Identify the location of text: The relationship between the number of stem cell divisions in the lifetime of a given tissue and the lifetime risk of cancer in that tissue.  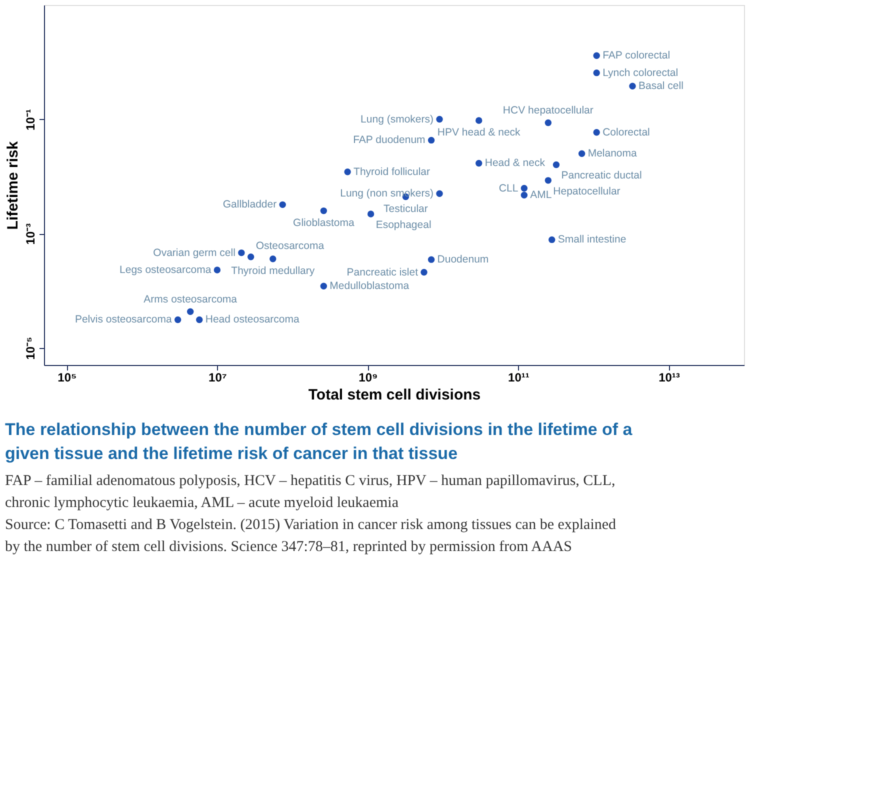
(319, 441).